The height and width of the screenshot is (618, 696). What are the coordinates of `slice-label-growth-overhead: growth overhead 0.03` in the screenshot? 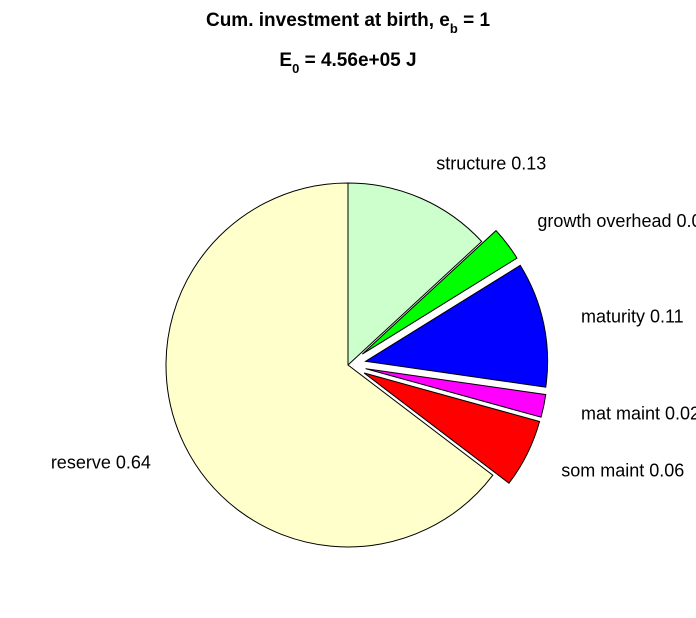 It's located at (616, 221).